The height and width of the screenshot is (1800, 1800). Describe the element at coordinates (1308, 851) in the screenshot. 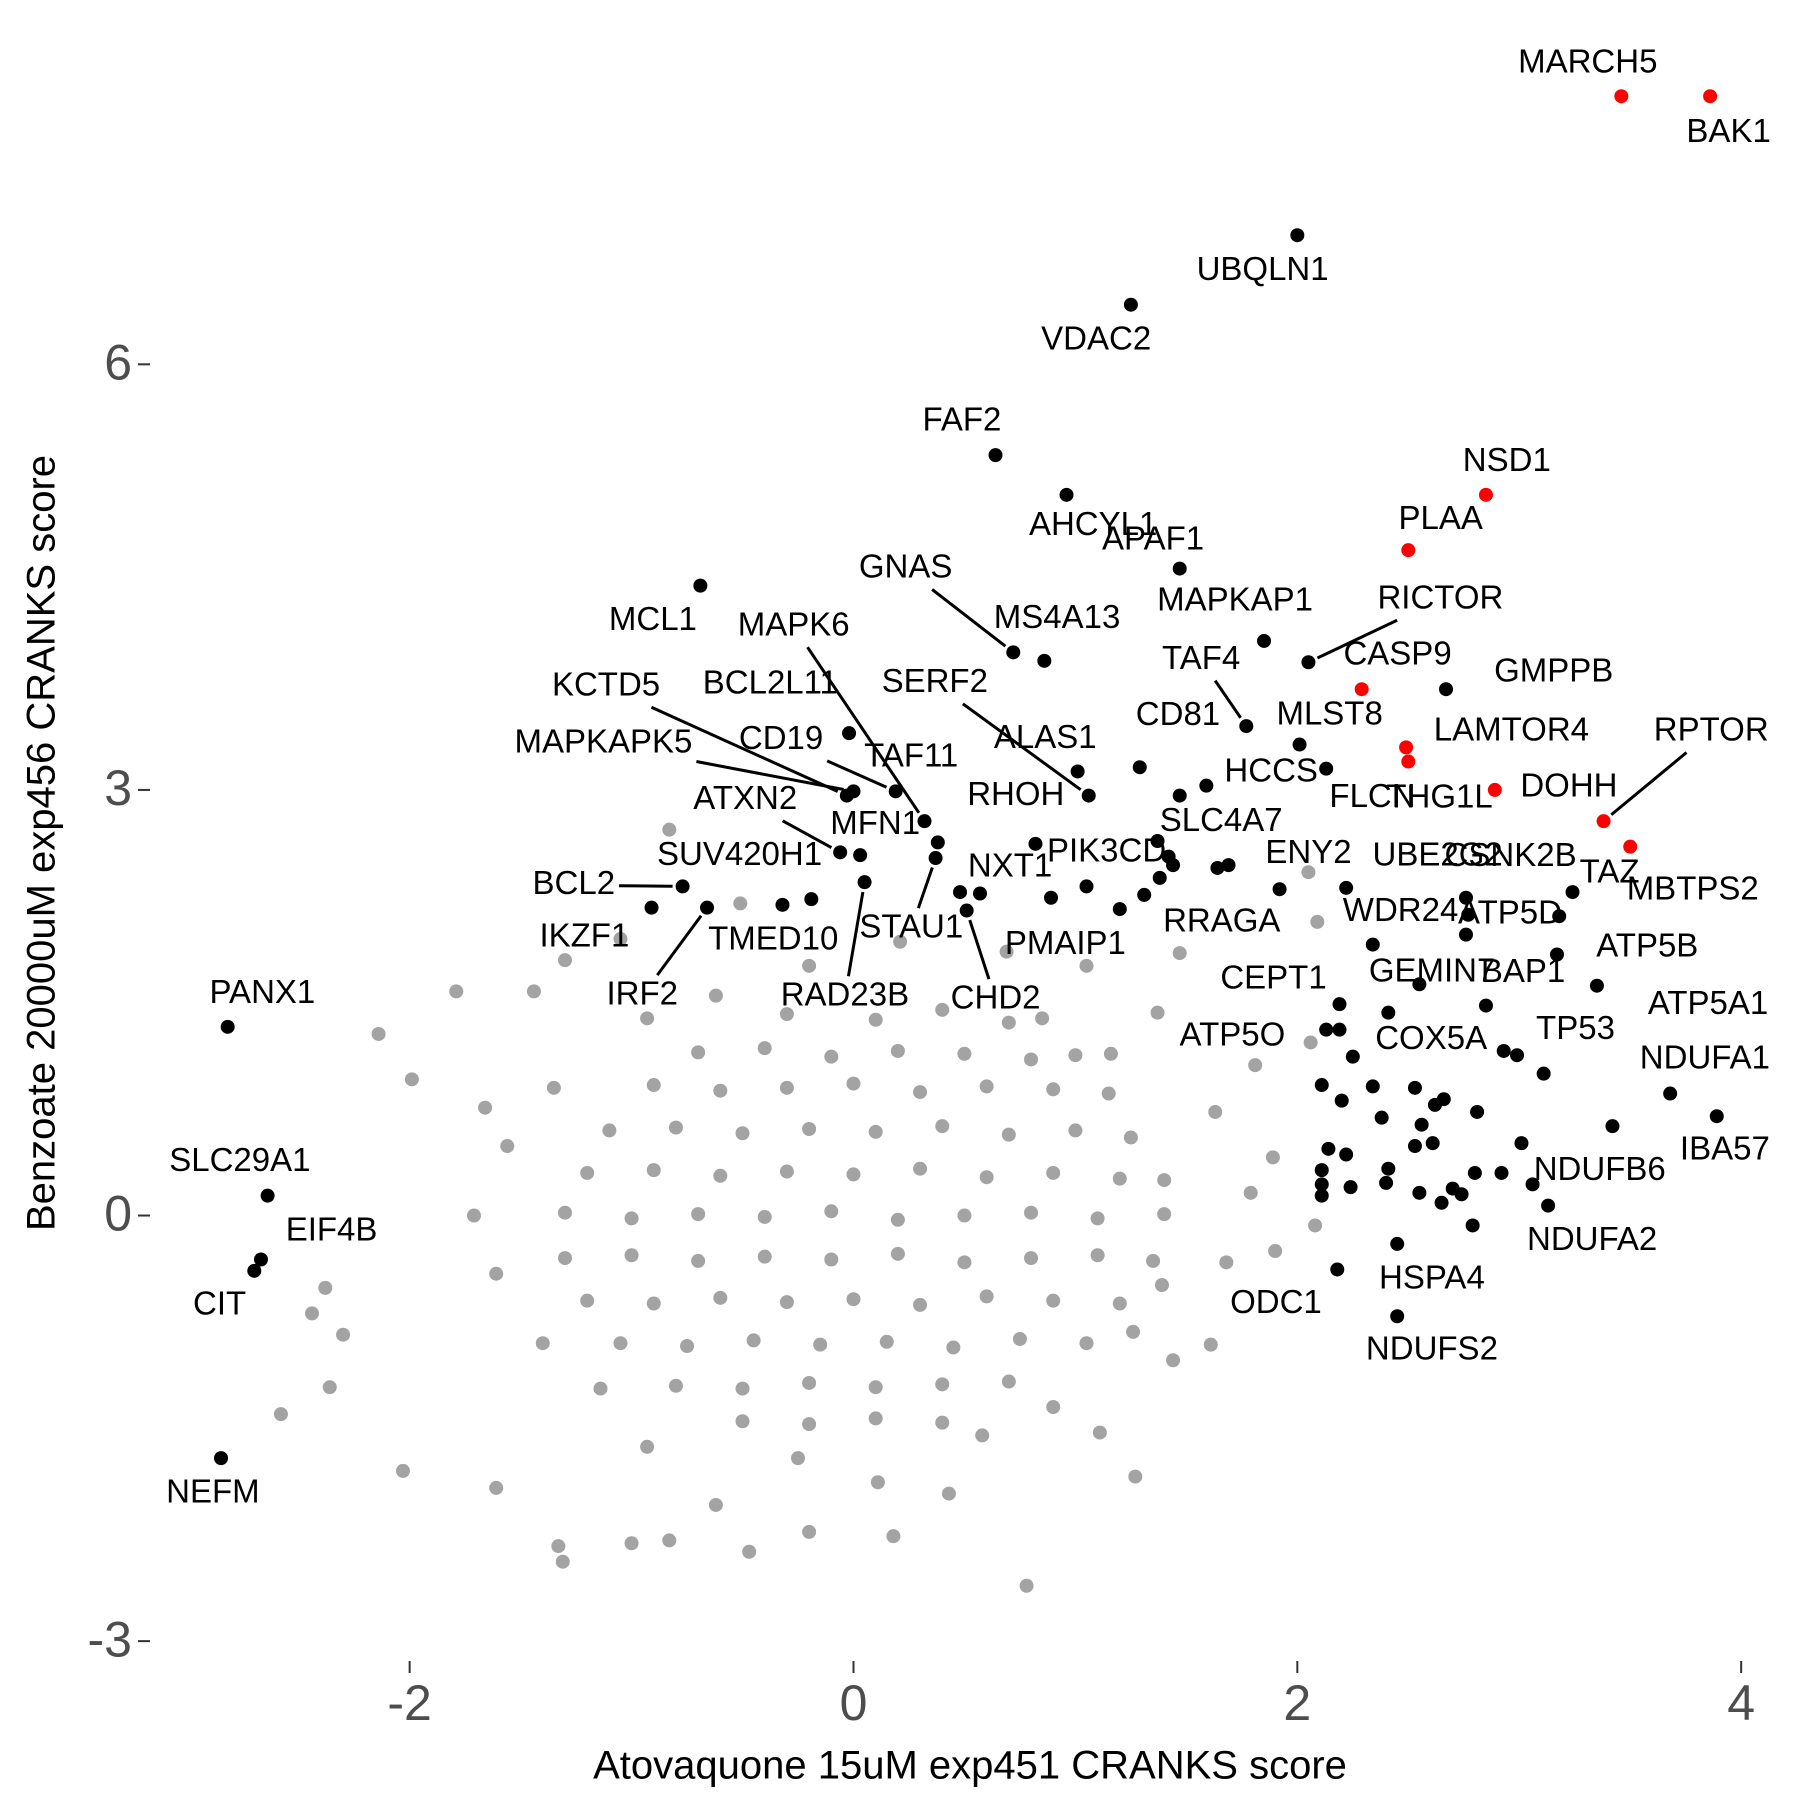

I see `point-label: ENY2` at that location.